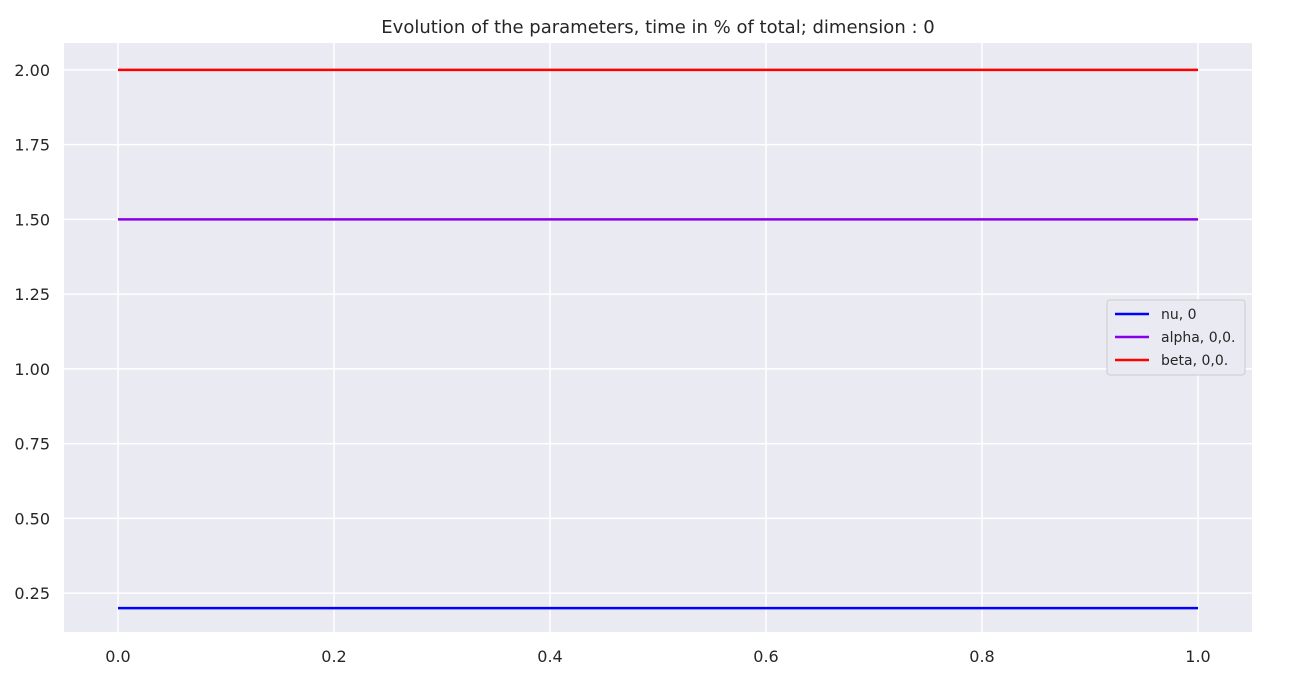  I want to click on legend: nu, 0 alpha, 0,0. beta, 0,0., so click(1176, 337).